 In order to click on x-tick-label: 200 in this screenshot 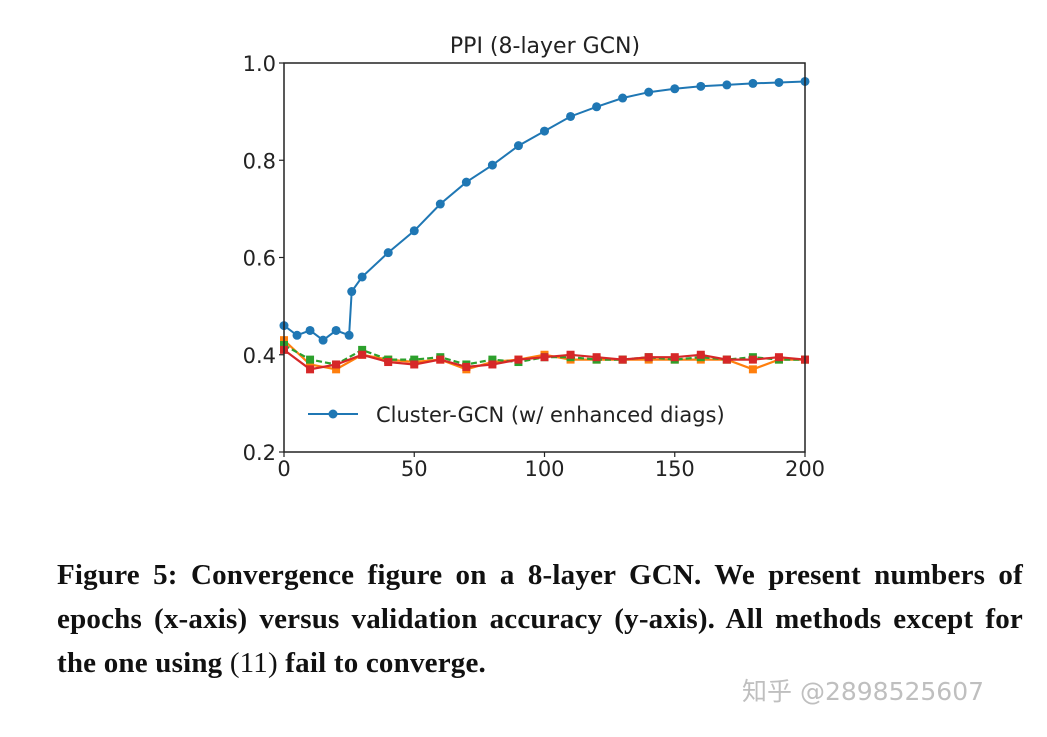, I will do `click(805, 469)`.